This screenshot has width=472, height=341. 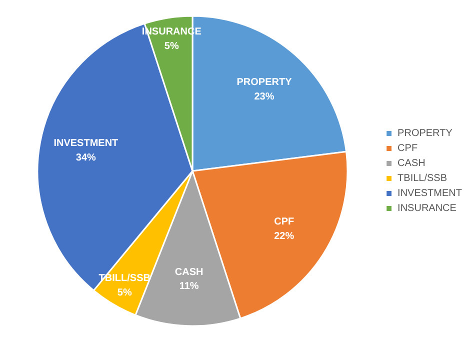 I want to click on slice-label: CASH, so click(x=189, y=272).